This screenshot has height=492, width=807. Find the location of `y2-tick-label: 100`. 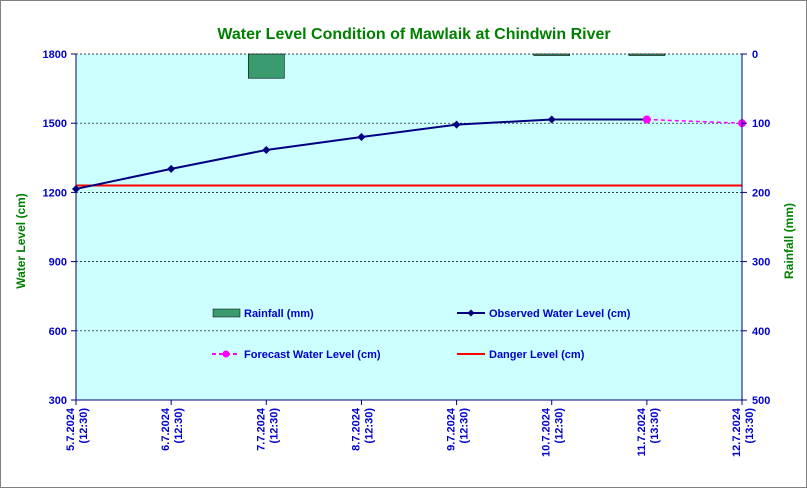

y2-tick-label: 100 is located at coordinates (761, 124).